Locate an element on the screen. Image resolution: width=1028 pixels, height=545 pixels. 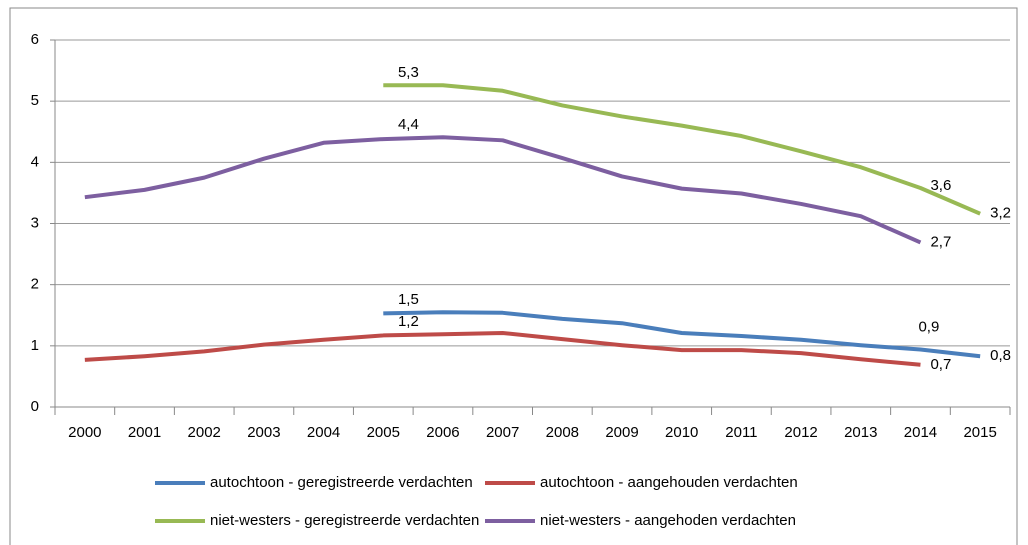
data-label: 0,9 is located at coordinates (928, 326).